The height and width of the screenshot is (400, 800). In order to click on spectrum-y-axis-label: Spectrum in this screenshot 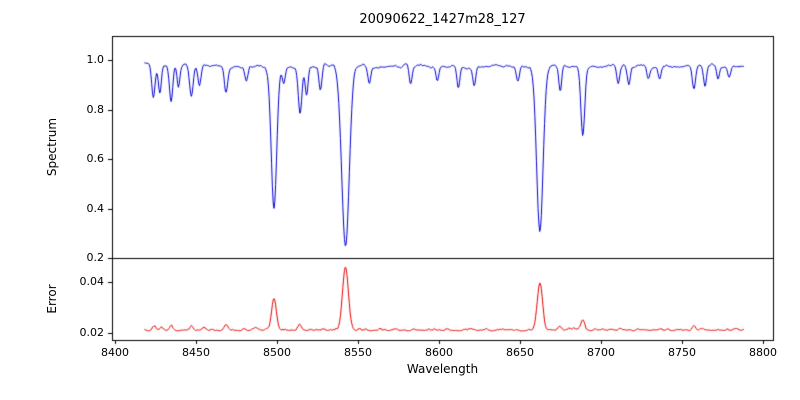, I will do `click(52, 147)`.